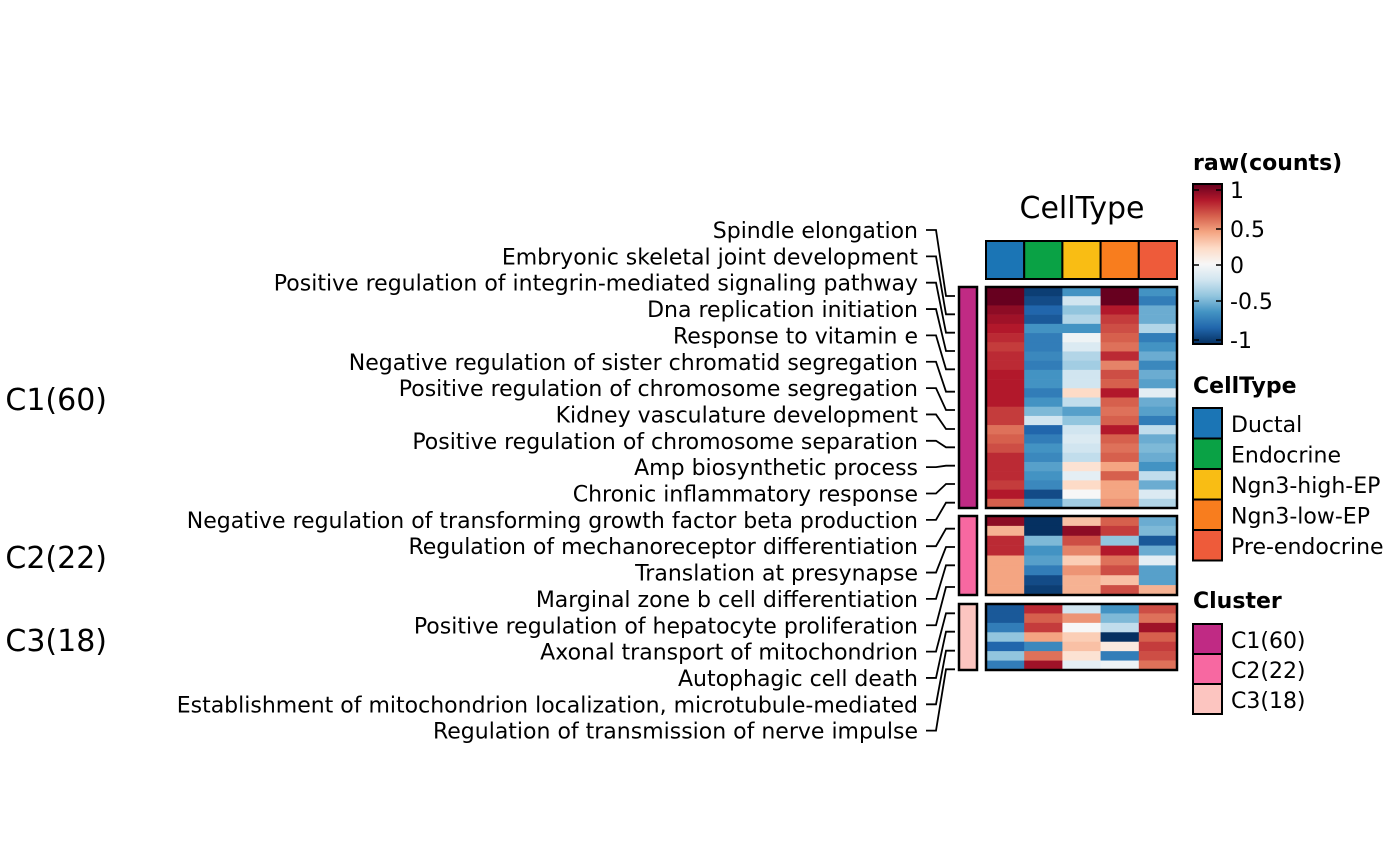 This screenshot has width=1400, height=866. What do you see at coordinates (798, 679) in the screenshot?
I see `row-label: Autophagic cell death` at bounding box center [798, 679].